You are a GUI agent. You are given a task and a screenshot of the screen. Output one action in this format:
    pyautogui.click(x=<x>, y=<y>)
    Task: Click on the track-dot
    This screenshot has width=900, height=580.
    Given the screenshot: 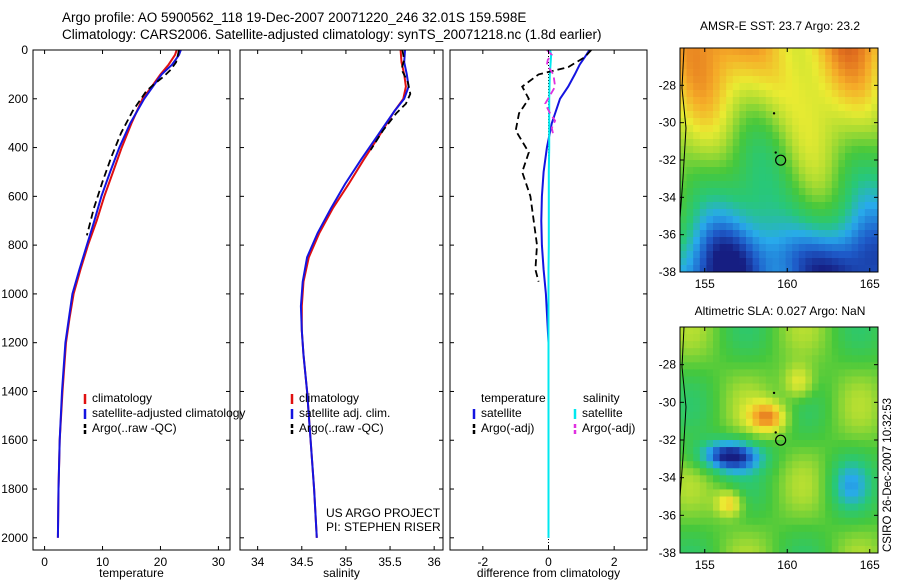 What is the action you would take?
    pyautogui.click(x=774, y=113)
    